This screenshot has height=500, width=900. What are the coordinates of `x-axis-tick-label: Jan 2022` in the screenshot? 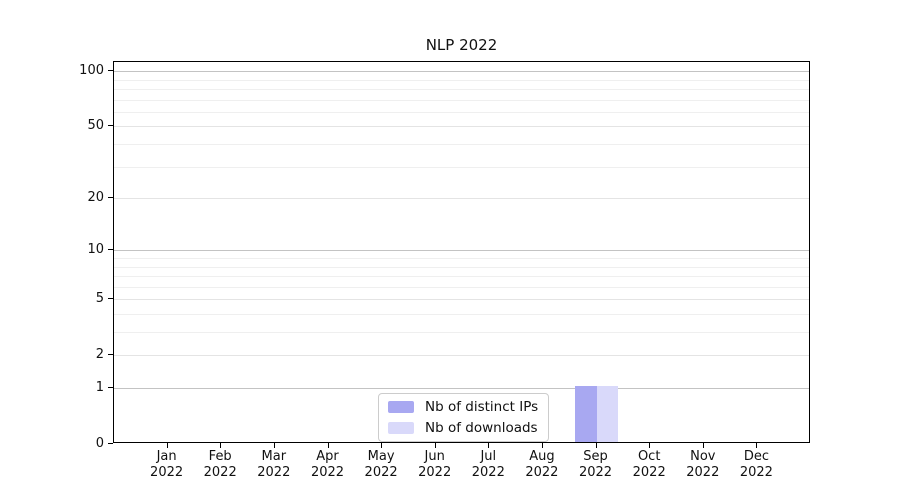 It's located at (167, 465).